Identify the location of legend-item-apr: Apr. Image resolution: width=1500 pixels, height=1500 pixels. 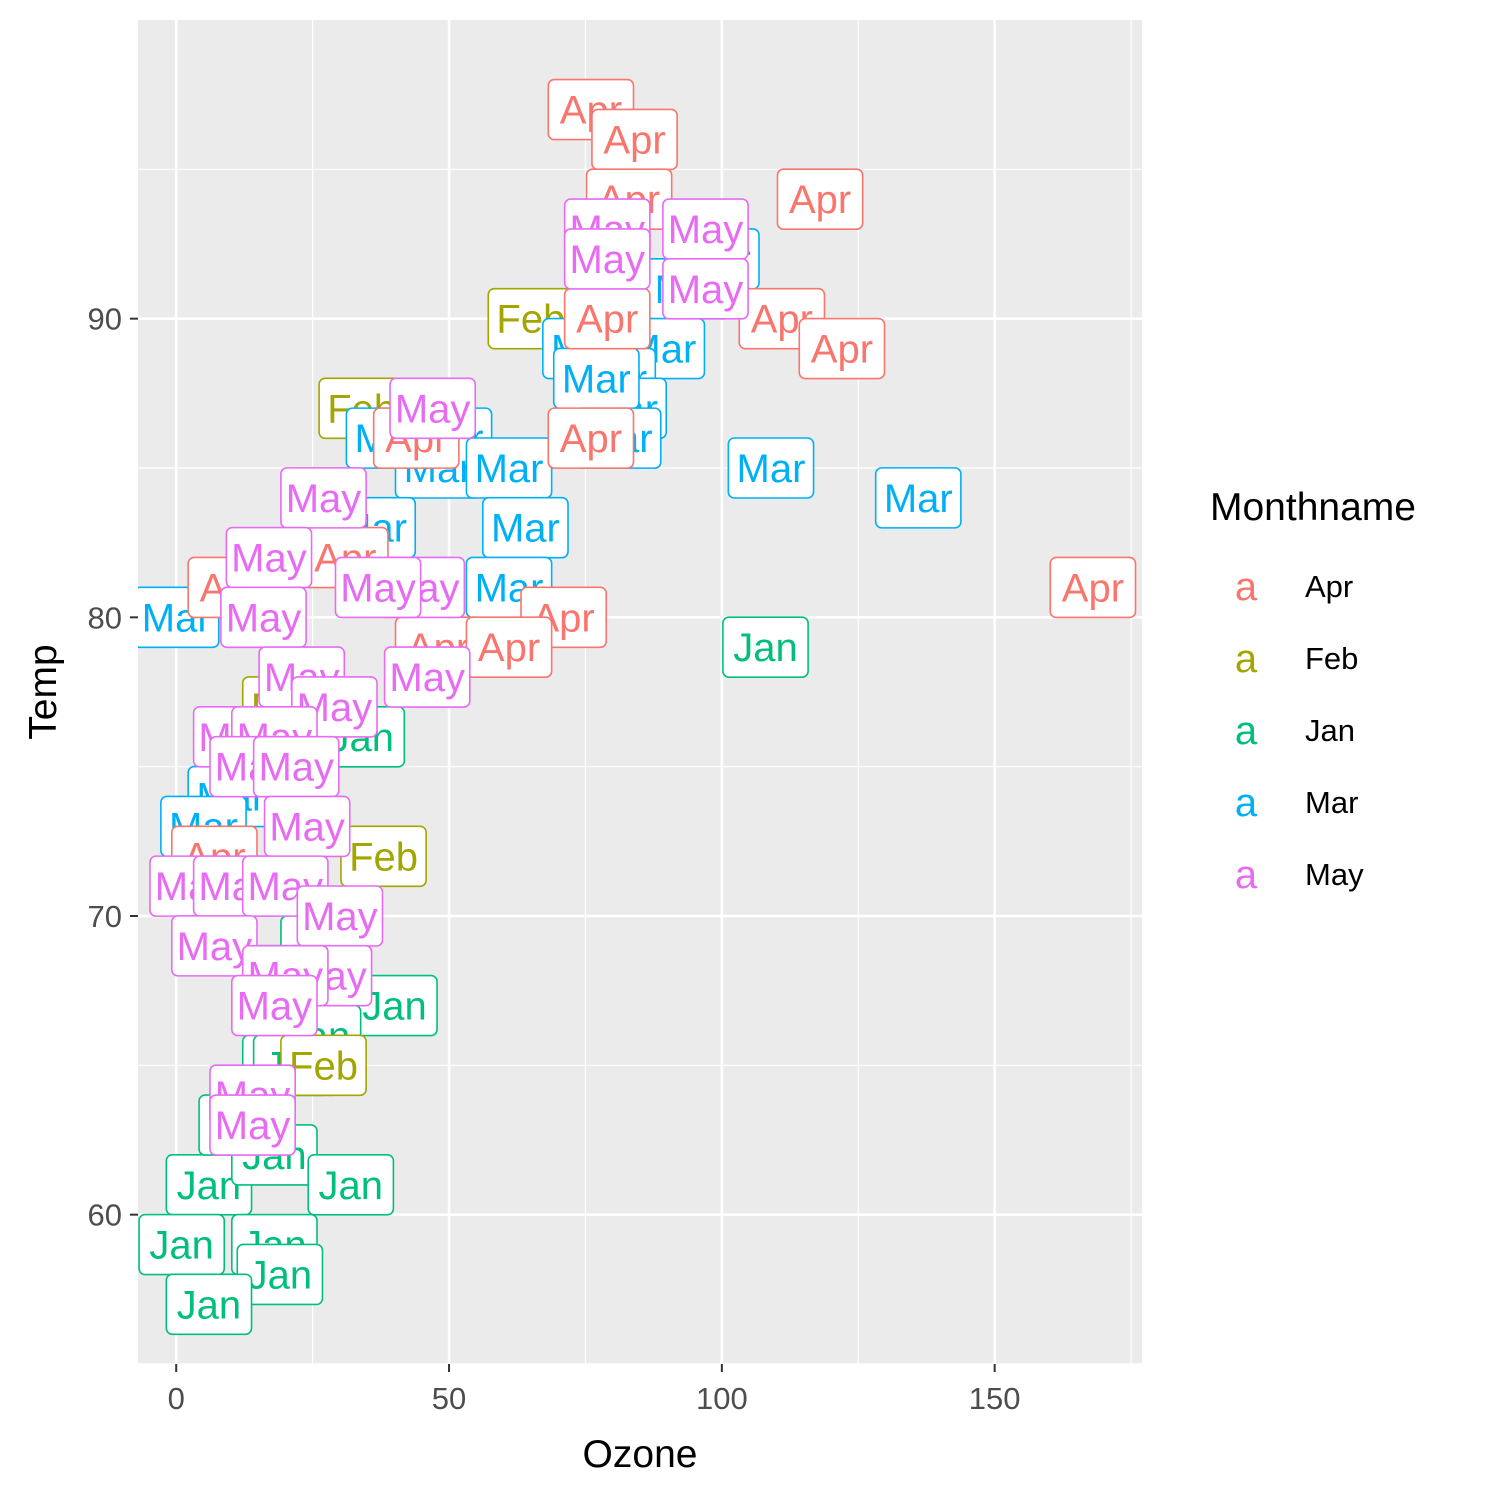
(1329, 586).